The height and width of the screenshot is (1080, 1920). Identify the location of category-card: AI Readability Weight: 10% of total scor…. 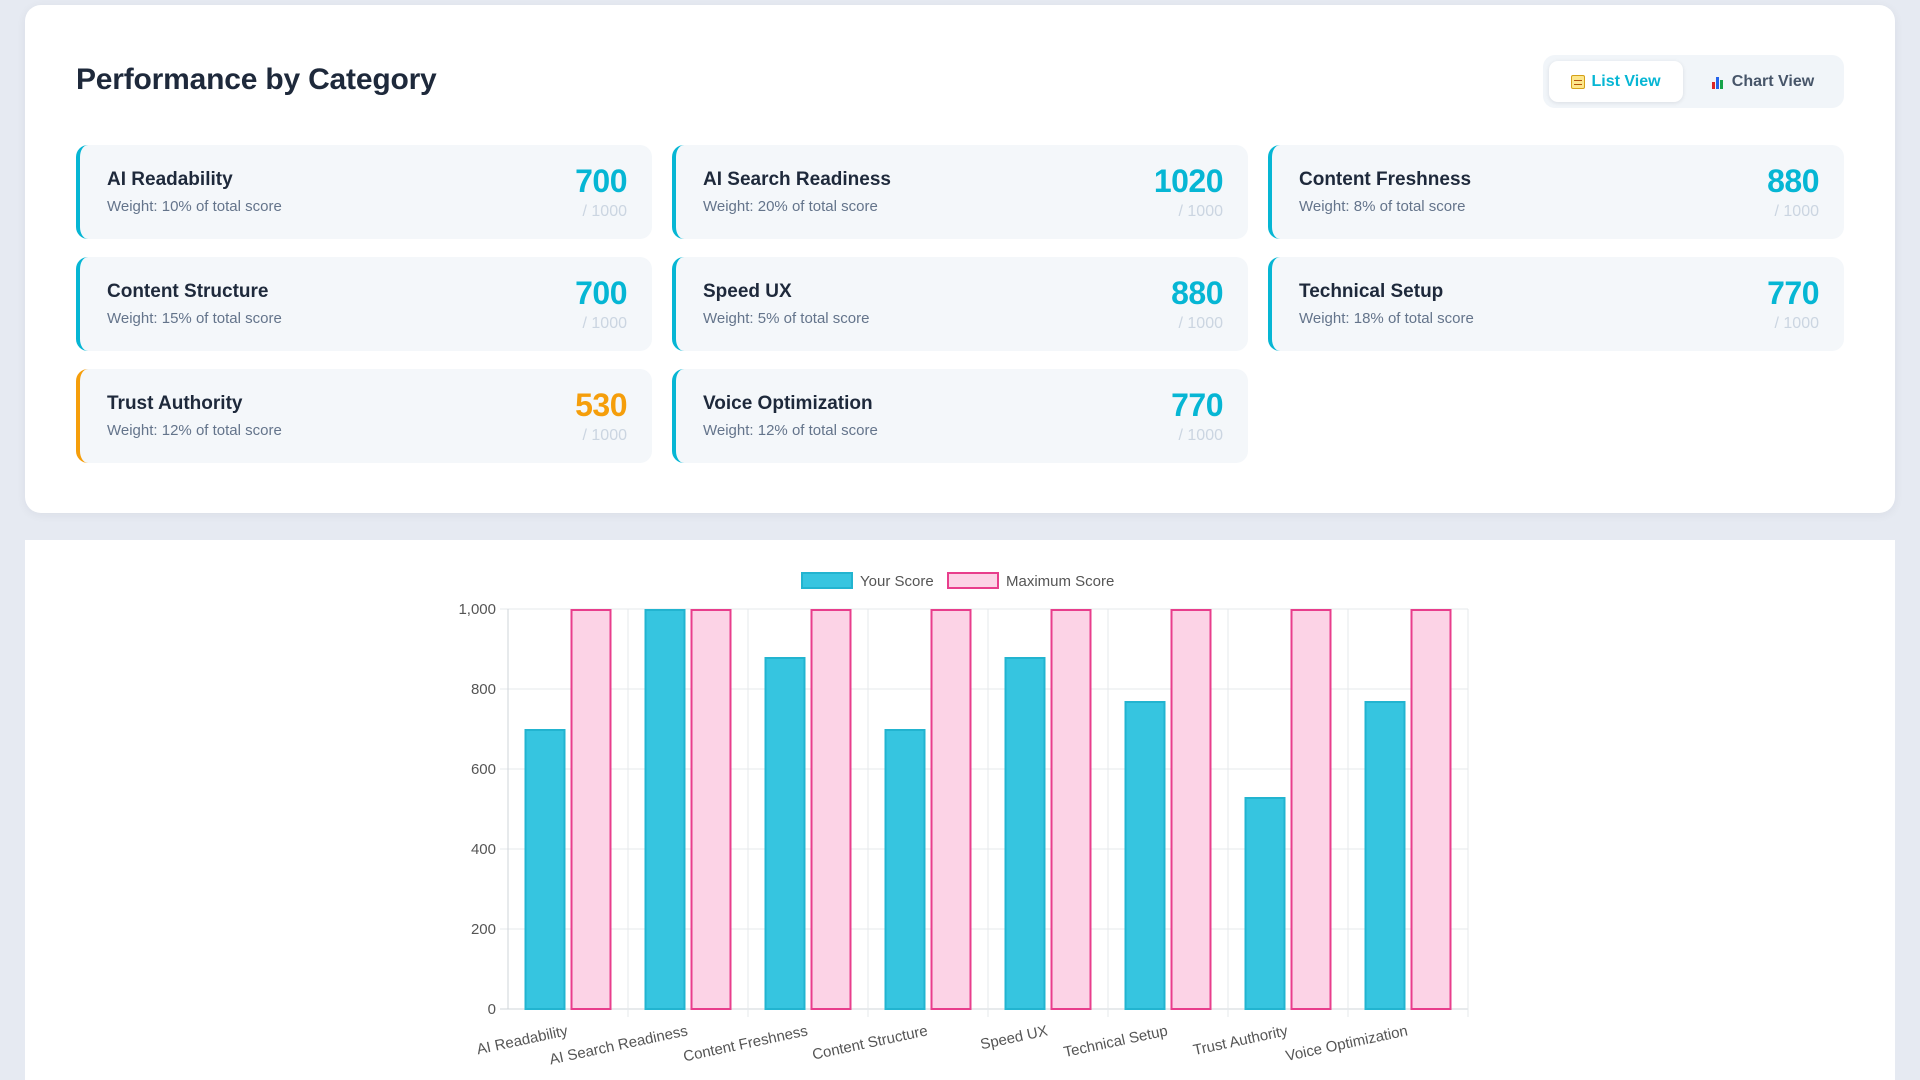
(364, 192).